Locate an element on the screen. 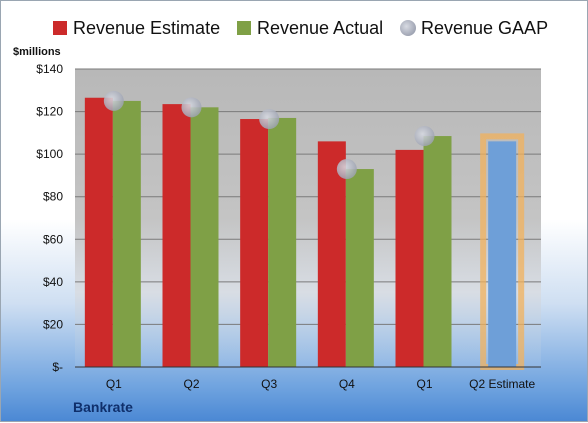 This screenshot has width=588, height=423. bar-revenue-projection is located at coordinates (502, 254).